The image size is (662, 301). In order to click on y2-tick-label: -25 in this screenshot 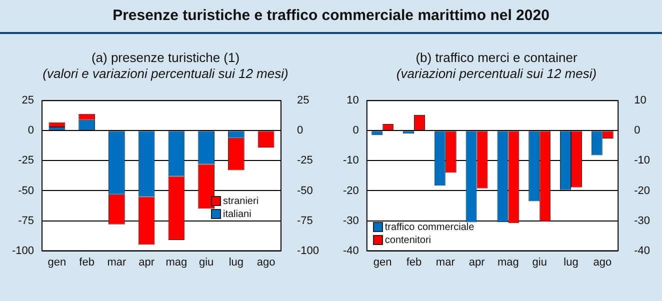, I will do `click(304, 160)`.